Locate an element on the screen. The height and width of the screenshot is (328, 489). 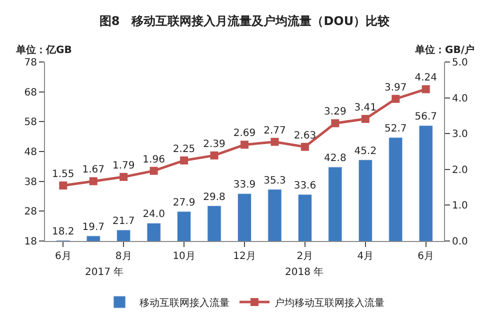
y2-tick-label: 0.0 is located at coordinates (460, 242).